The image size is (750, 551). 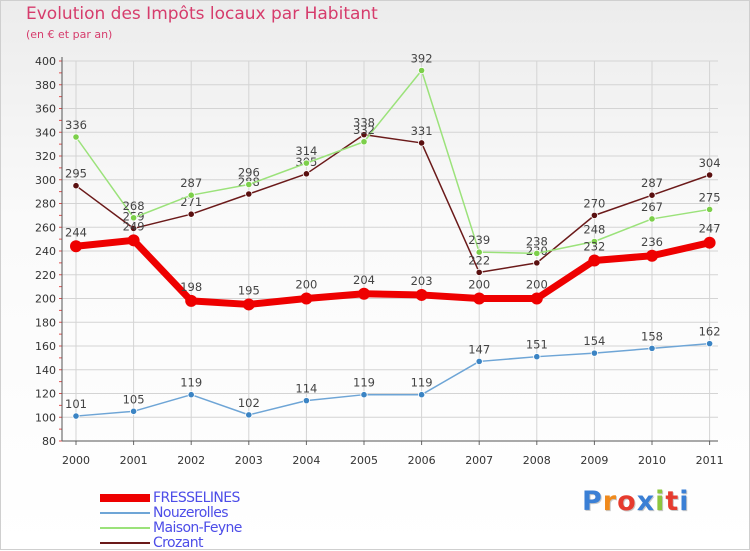 What do you see at coordinates (76, 404) in the screenshot?
I see `data-label-nouzerolles: 101` at bounding box center [76, 404].